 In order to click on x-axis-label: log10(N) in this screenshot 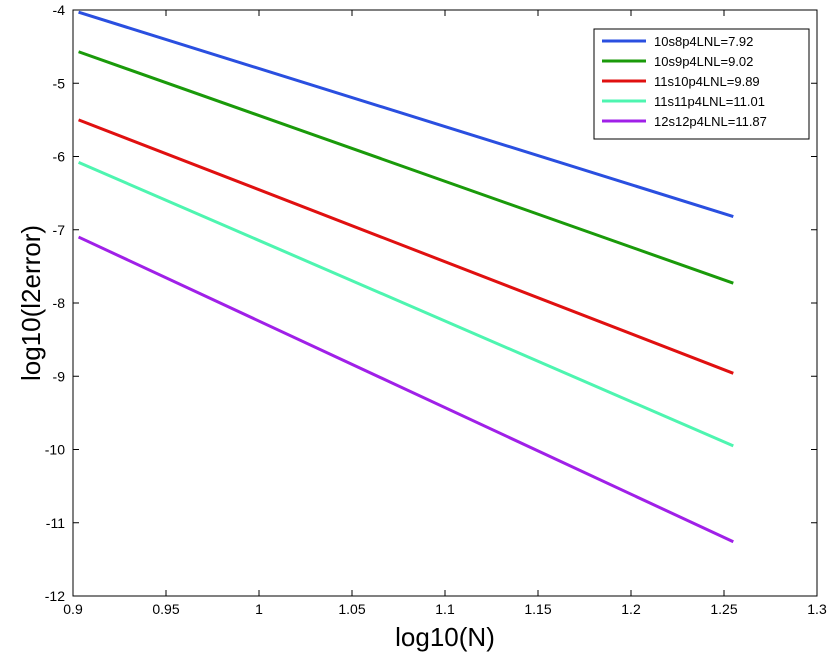, I will do `click(445, 637)`.